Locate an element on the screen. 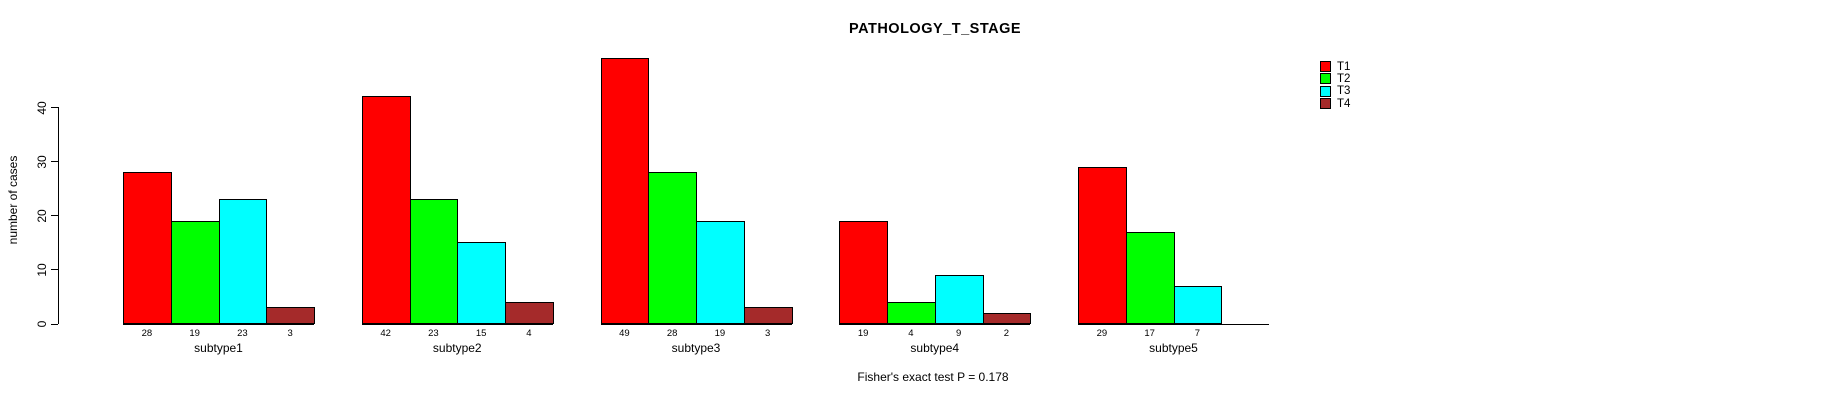  bar-T1-subtype5 is located at coordinates (1102, 245).